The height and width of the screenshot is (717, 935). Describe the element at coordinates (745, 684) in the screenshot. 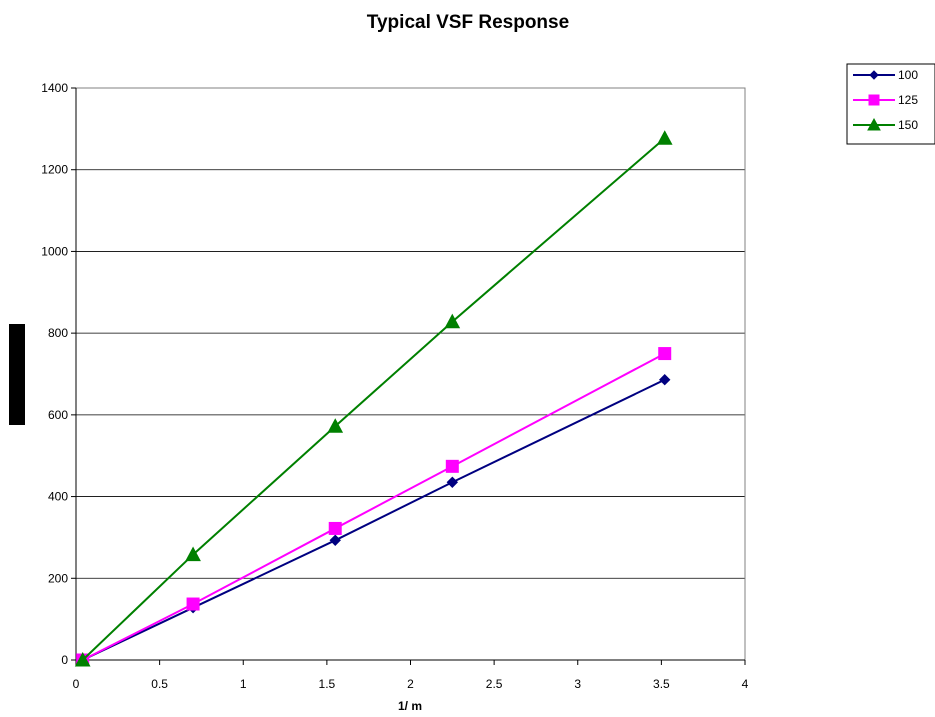

I see `x-tick-label: 4` at that location.